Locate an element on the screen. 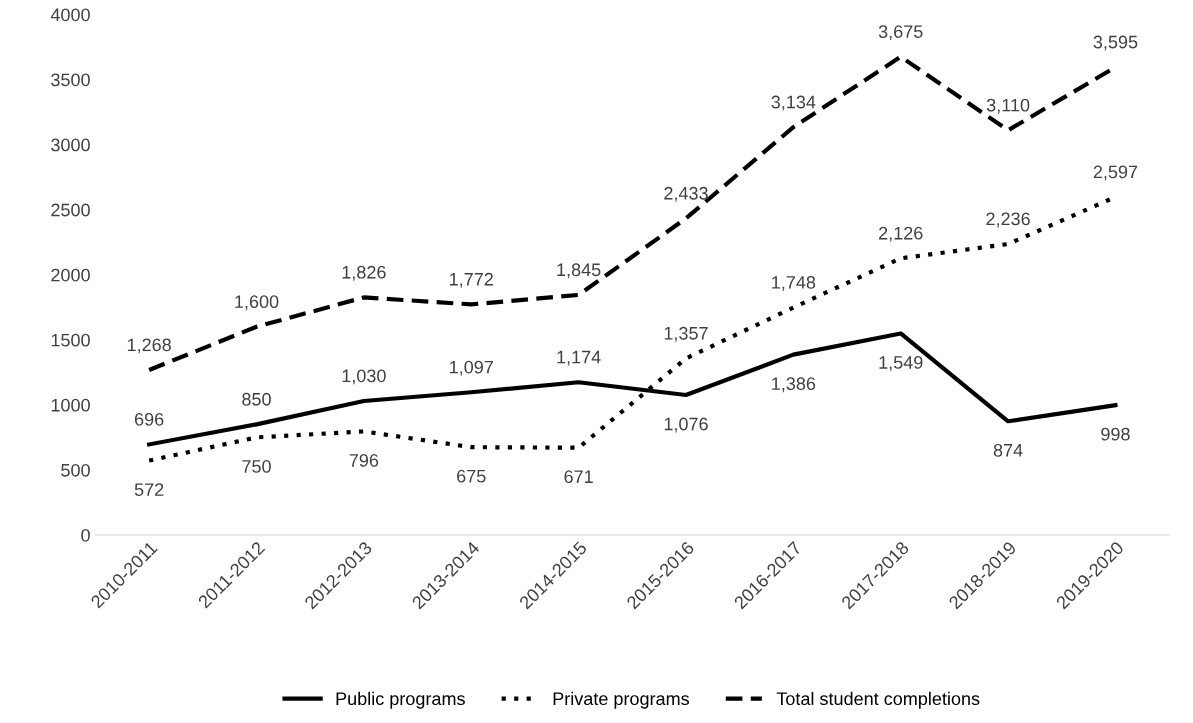 The image size is (1193, 723). y-tick-label: 3000 is located at coordinates (70, 145).